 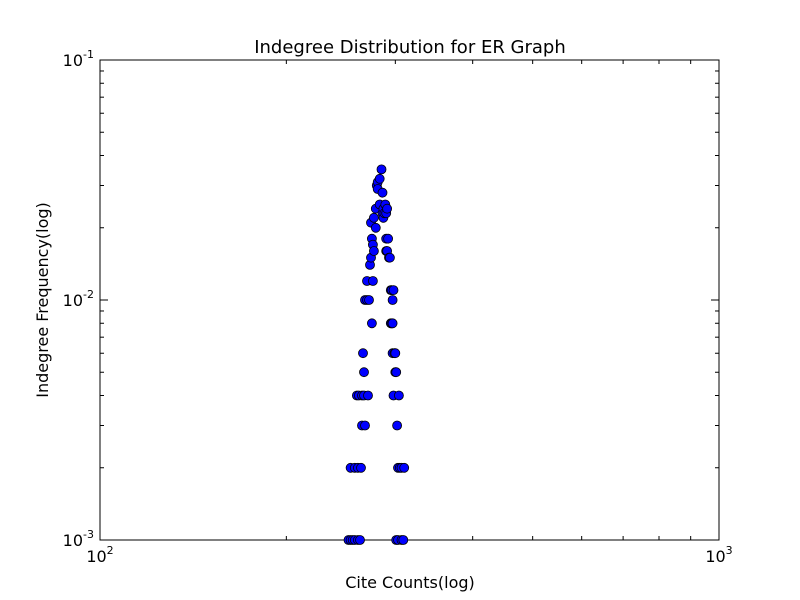 What do you see at coordinates (42, 300) in the screenshot?
I see `y-axis-label: Indegree Frequency(log)` at bounding box center [42, 300].